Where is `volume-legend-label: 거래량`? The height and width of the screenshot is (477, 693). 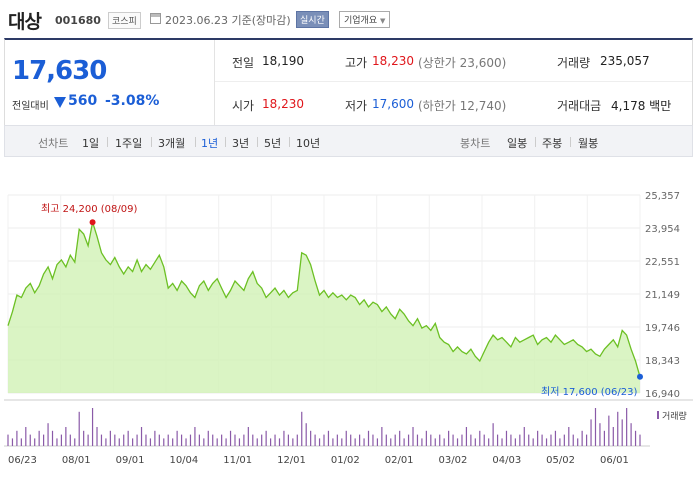
volume-legend-label: 거래량 is located at coordinates (674, 416).